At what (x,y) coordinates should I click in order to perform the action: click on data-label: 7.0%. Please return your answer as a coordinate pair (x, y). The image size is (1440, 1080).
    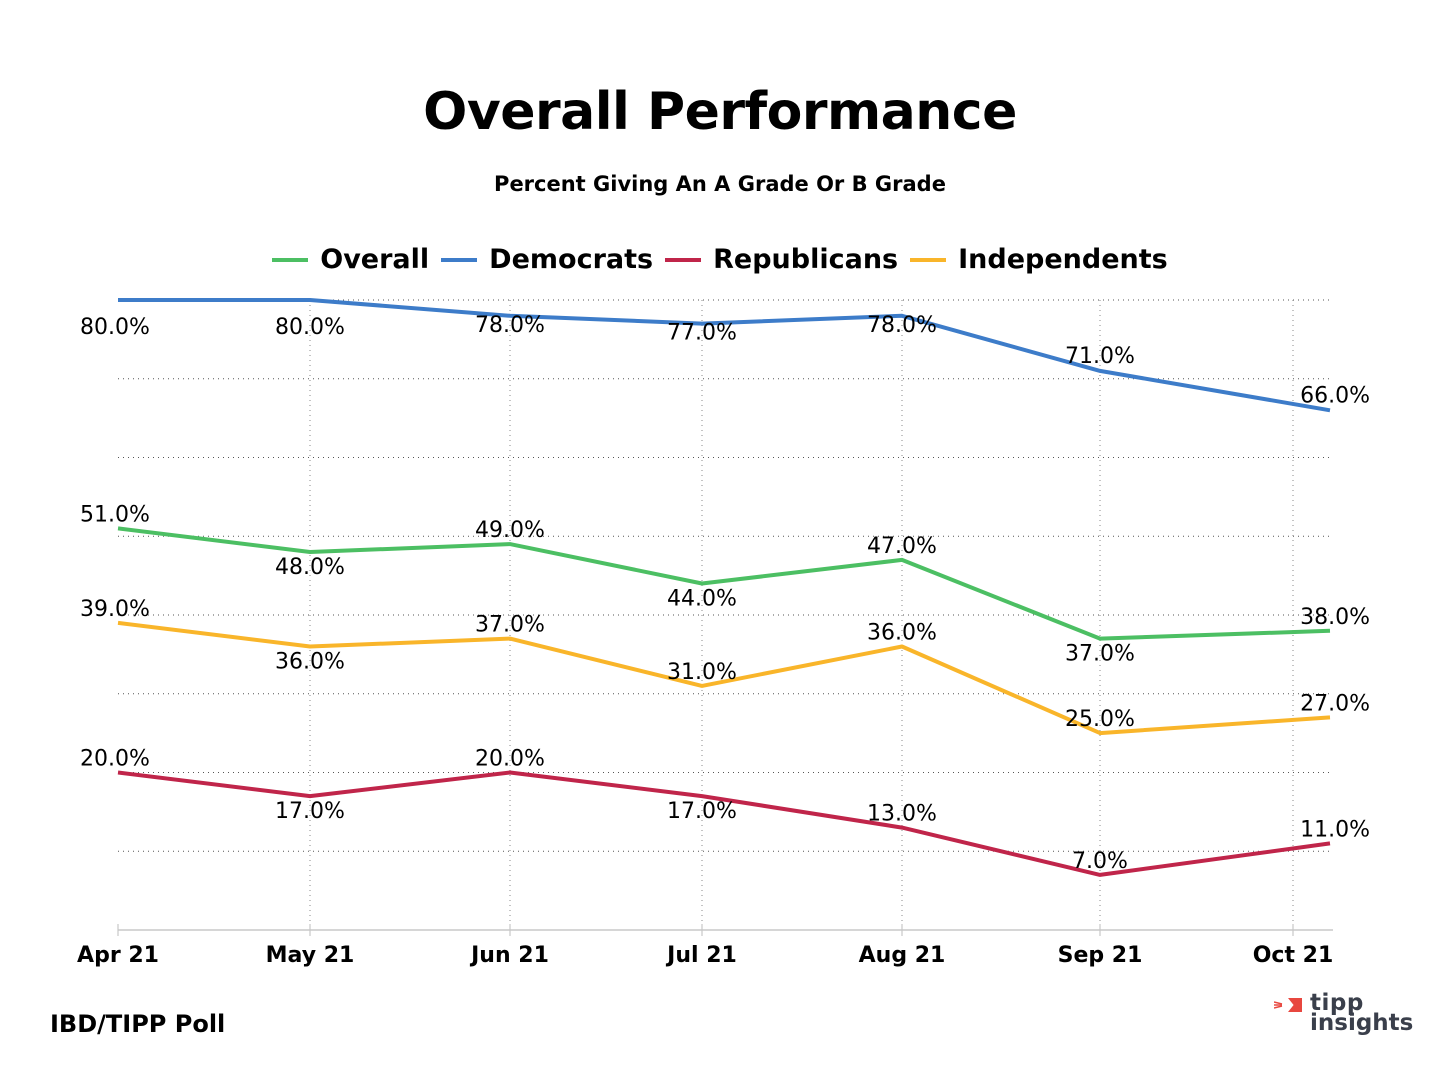
    Looking at the image, I should click on (1100, 861).